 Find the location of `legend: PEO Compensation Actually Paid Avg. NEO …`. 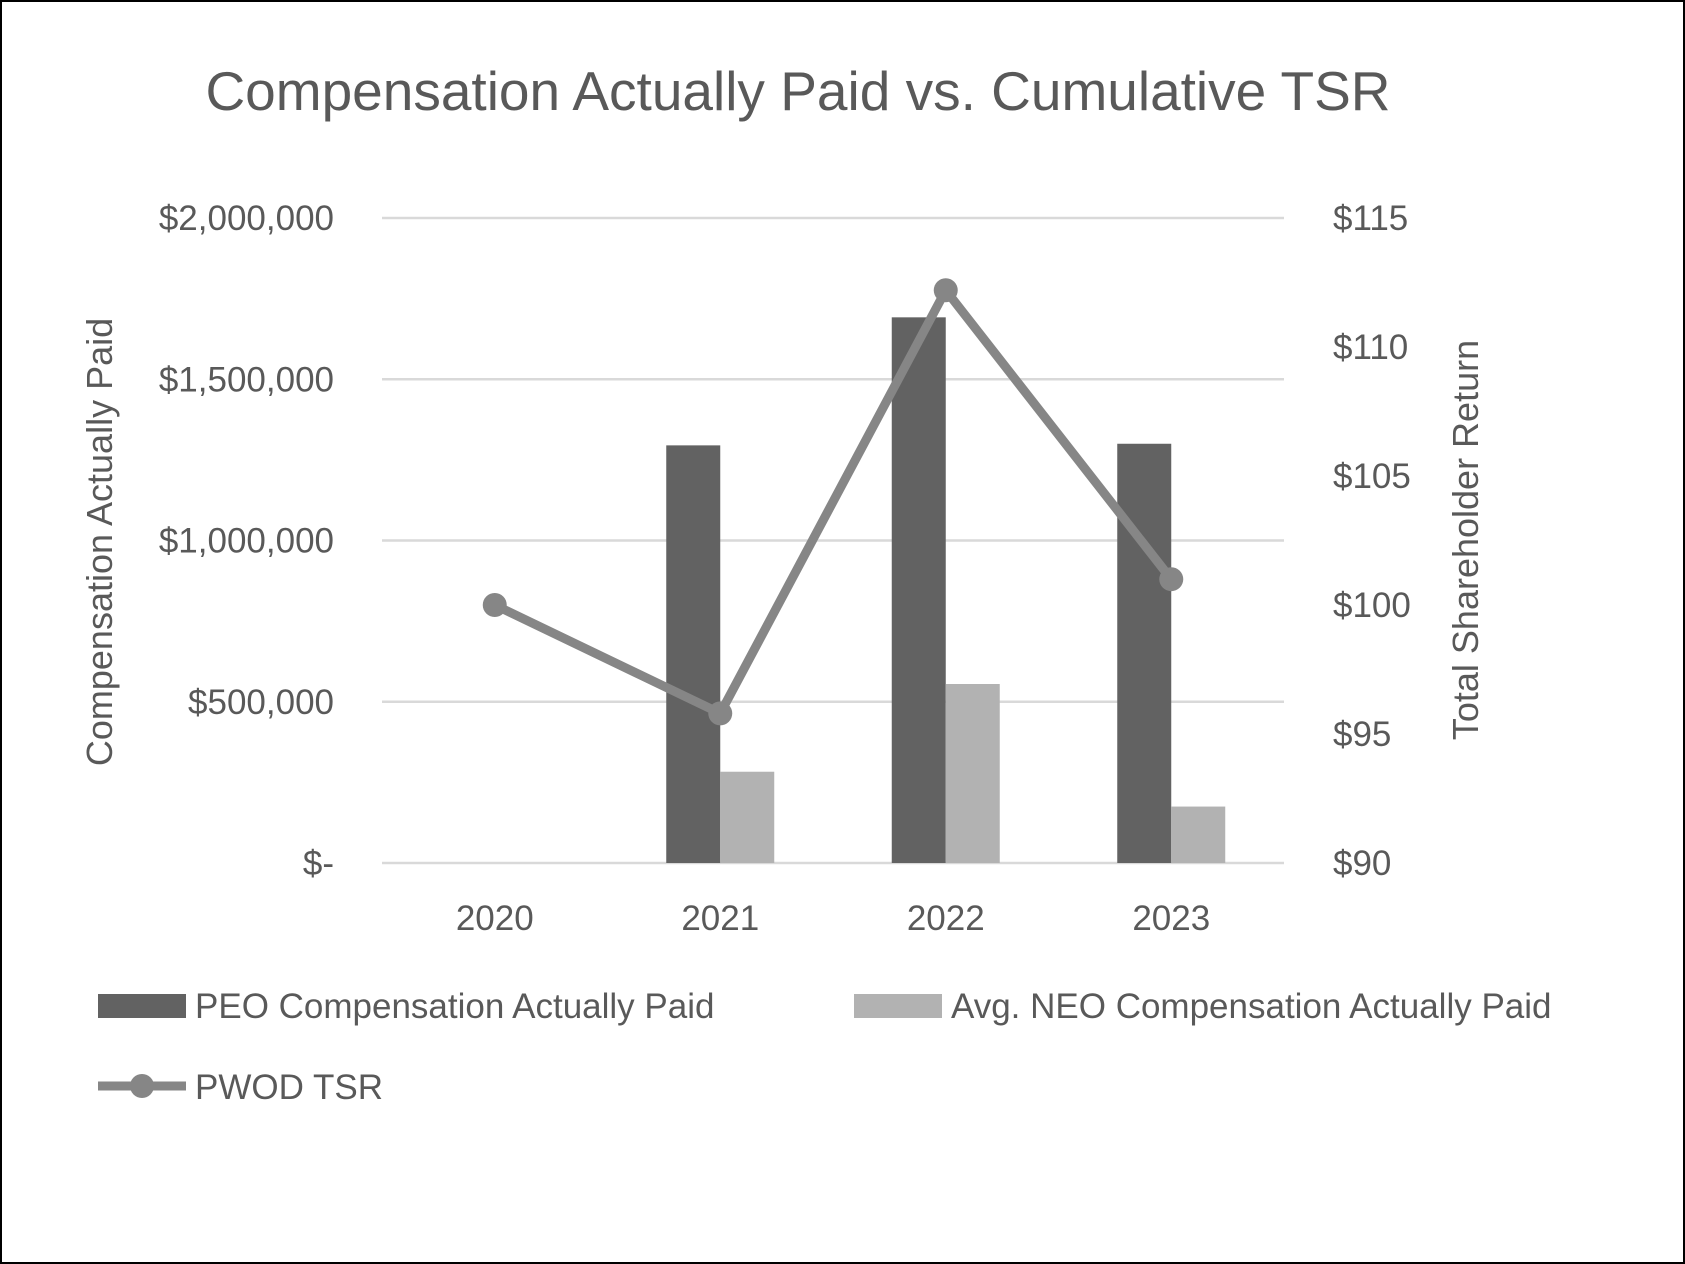

legend: PEO Compensation Actually Paid Avg. NEO … is located at coordinates (825, 1047).